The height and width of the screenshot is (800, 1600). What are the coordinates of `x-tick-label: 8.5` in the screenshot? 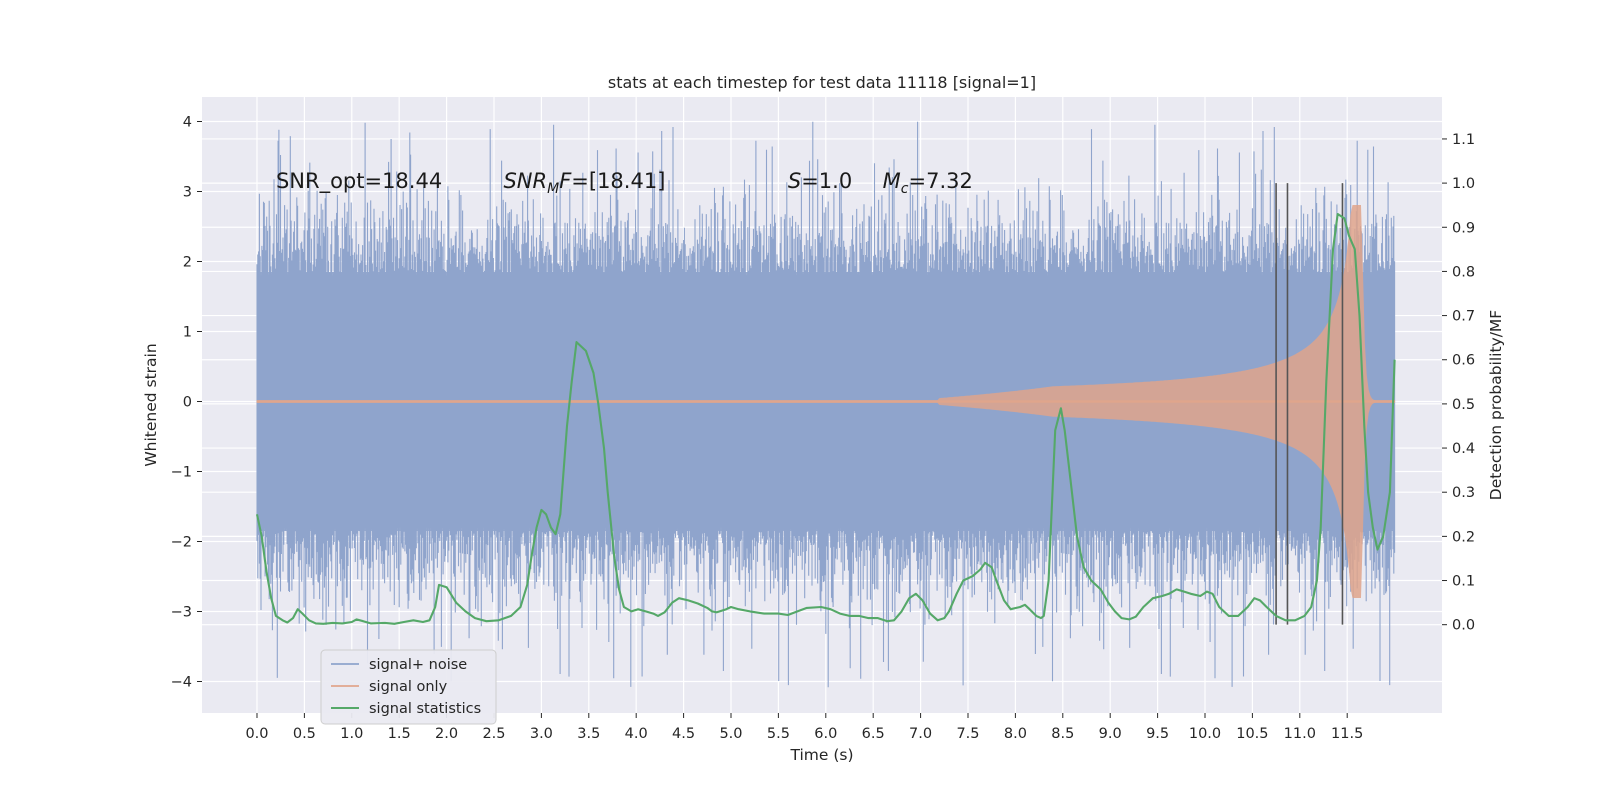 It's located at (1062, 734).